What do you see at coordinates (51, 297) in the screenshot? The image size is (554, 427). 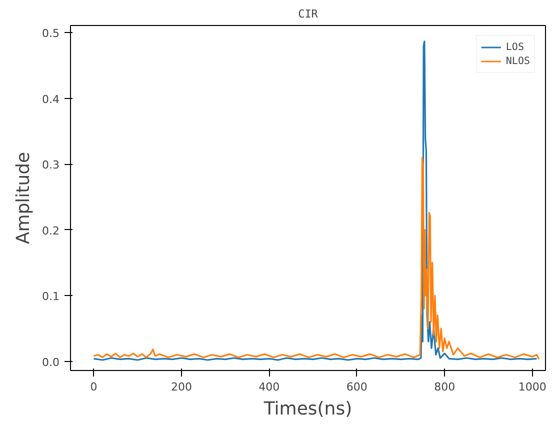 I see `y-tick-label: 0.1` at bounding box center [51, 297].